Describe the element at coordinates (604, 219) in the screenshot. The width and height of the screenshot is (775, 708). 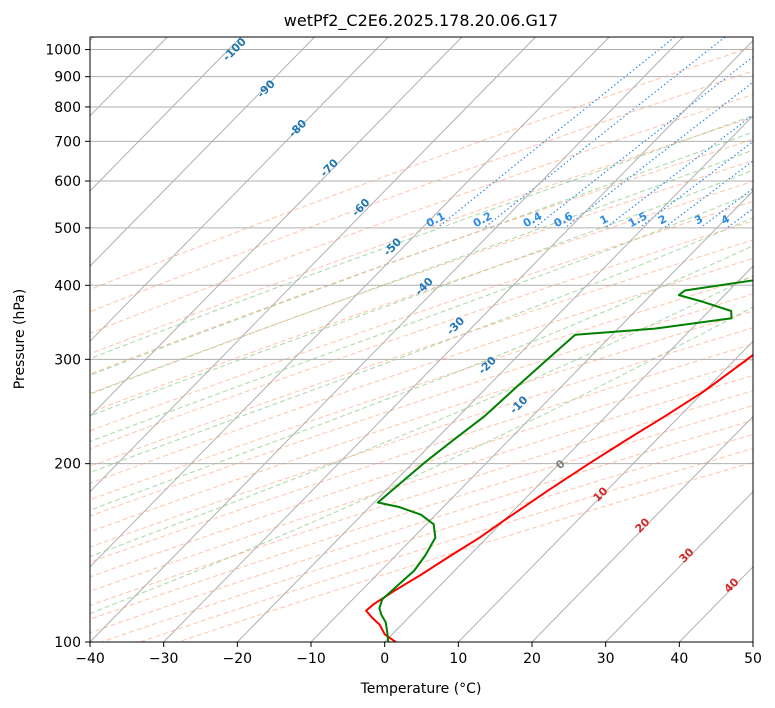
I see `mixing-ratio-label: 1` at that location.